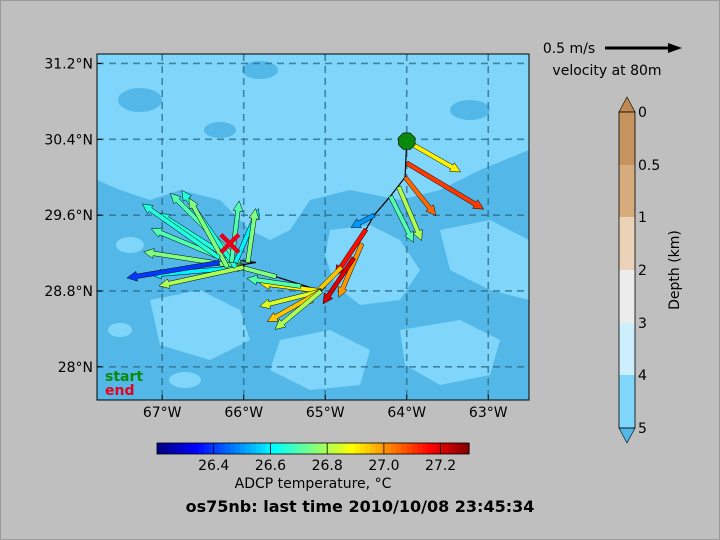 The height and width of the screenshot is (540, 720). What do you see at coordinates (327, 466) in the screenshot?
I see `temperature-tick-label: 26.8` at bounding box center [327, 466].